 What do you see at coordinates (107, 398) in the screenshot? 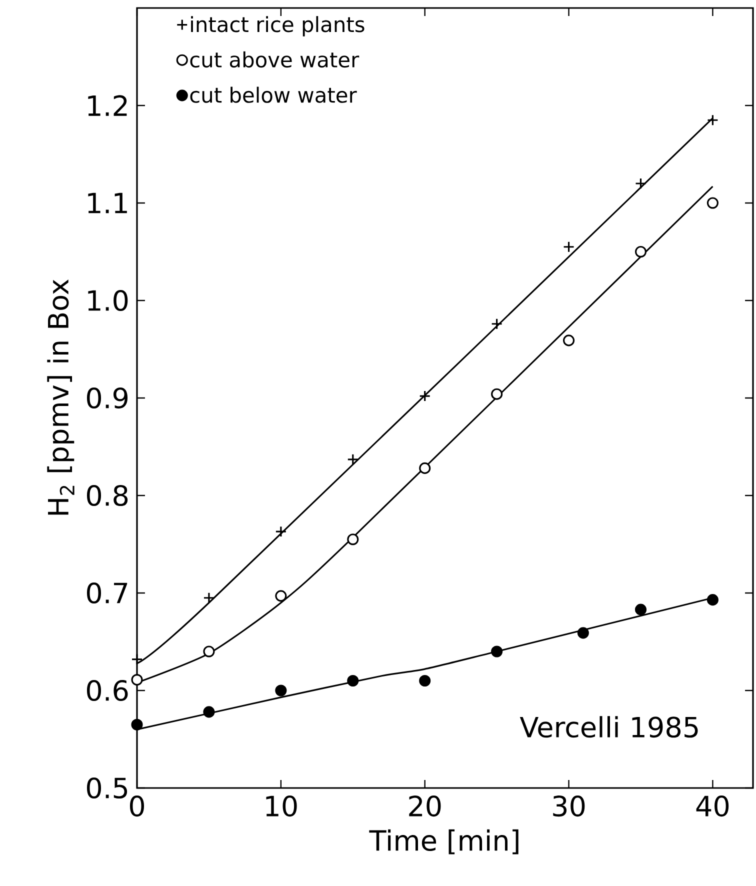
I see `y-tick-label: 0.9` at bounding box center [107, 398].